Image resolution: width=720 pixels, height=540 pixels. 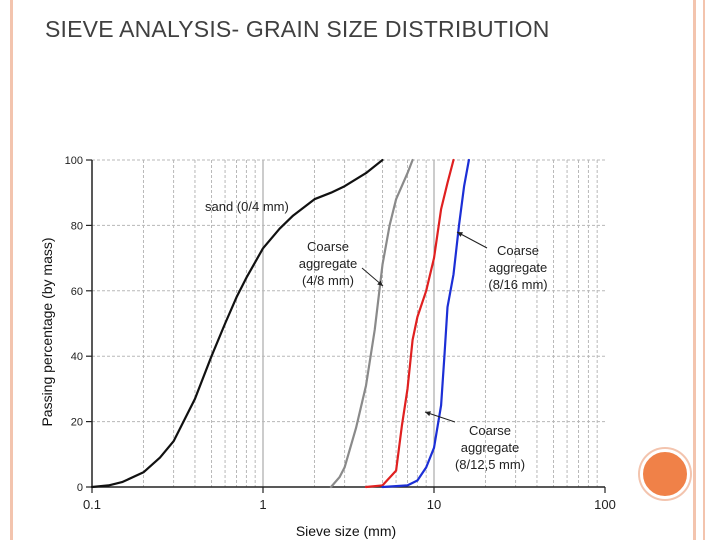 What do you see at coordinates (47, 331) in the screenshot?
I see `y-axis-label: Passing percentage (by mass)` at bounding box center [47, 331].